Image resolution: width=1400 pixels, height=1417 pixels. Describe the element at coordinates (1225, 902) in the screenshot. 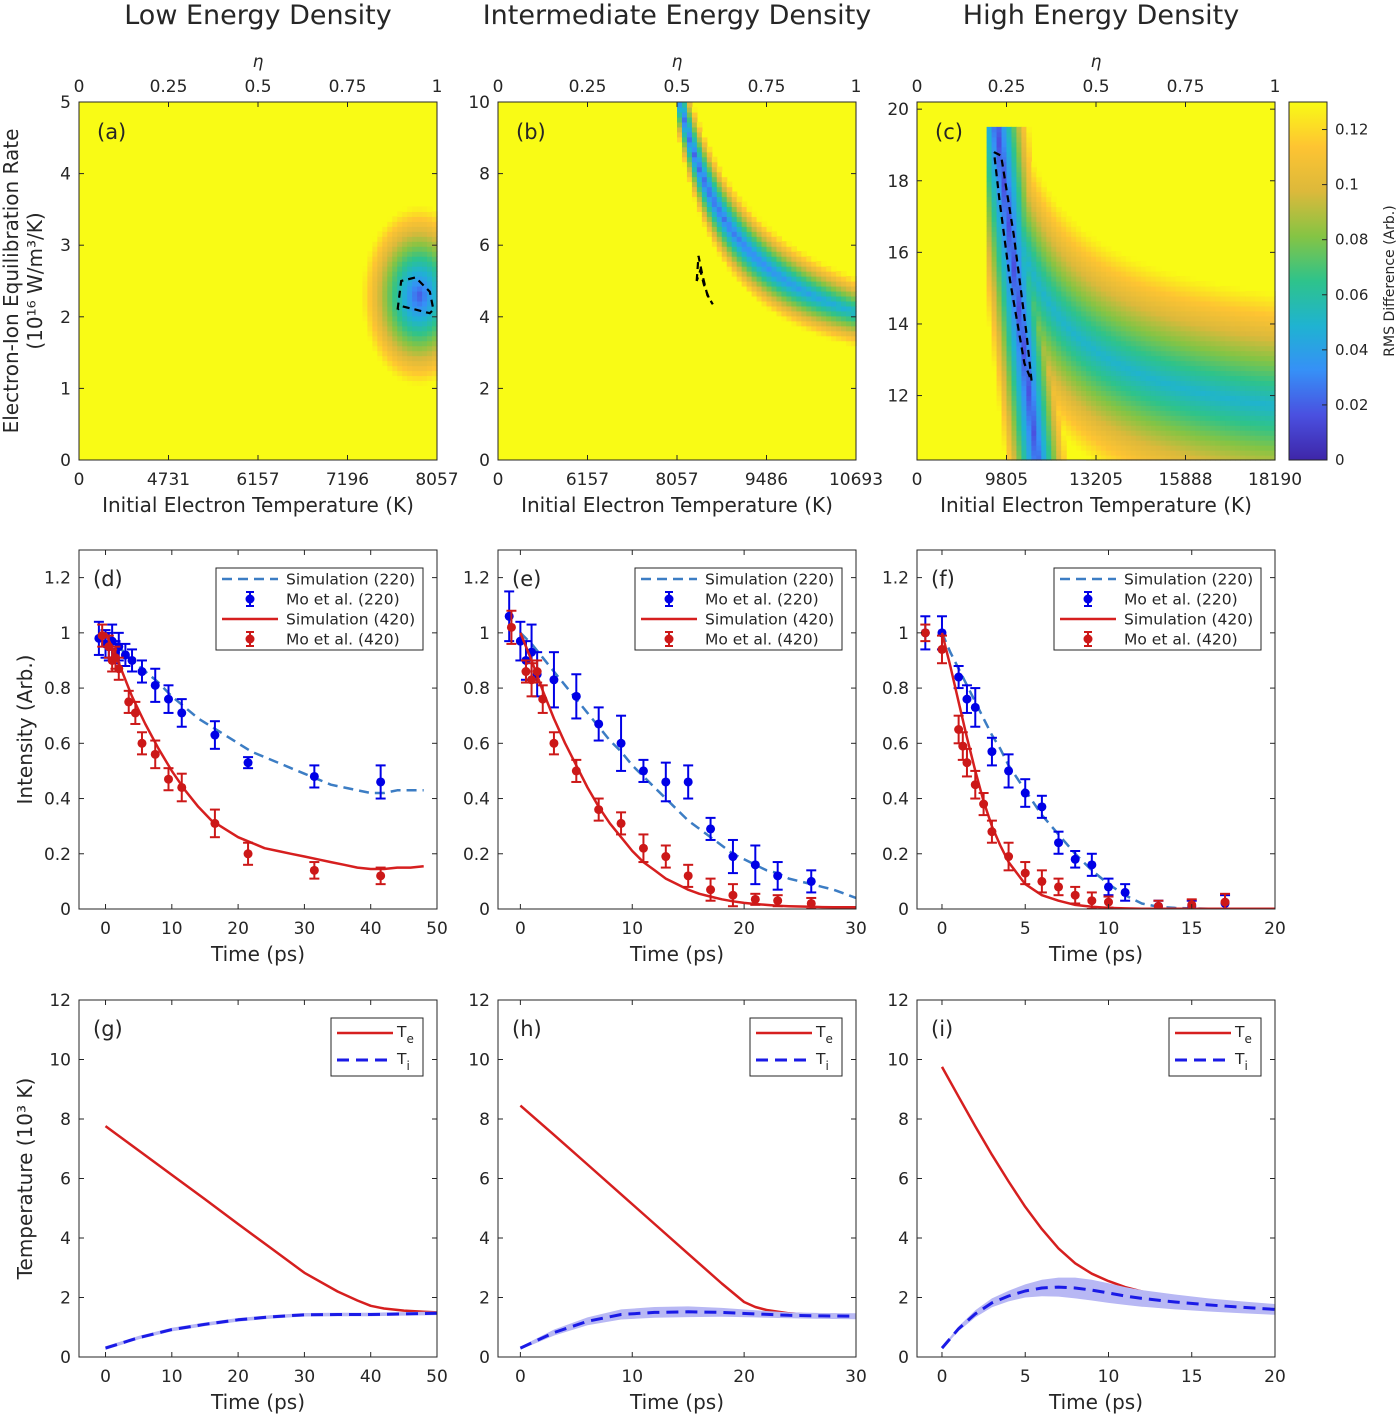

I see `data-point` at that location.